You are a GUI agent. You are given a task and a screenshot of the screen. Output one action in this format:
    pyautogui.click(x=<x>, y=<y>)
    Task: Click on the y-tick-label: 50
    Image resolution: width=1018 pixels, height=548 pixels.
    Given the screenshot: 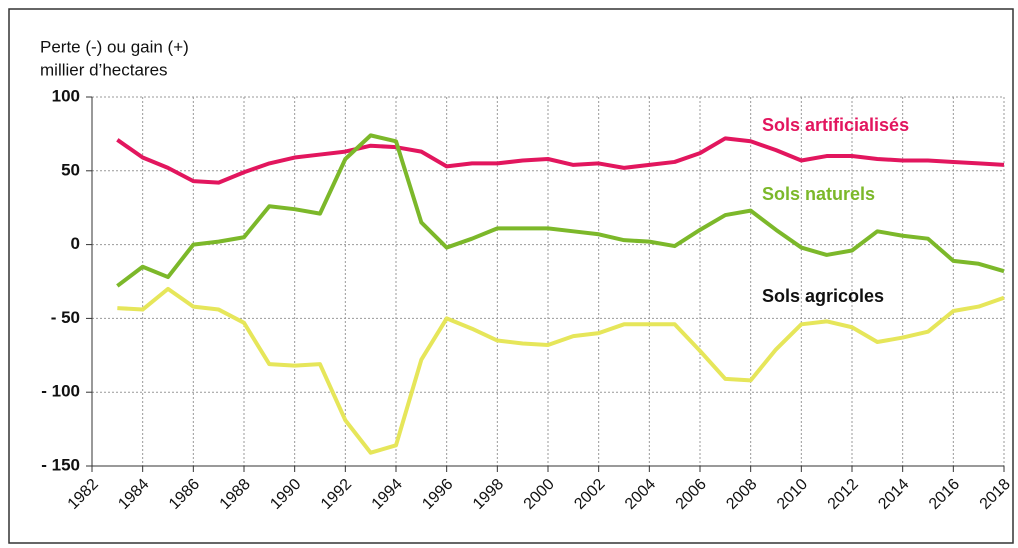 What is the action you would take?
    pyautogui.click(x=70, y=169)
    